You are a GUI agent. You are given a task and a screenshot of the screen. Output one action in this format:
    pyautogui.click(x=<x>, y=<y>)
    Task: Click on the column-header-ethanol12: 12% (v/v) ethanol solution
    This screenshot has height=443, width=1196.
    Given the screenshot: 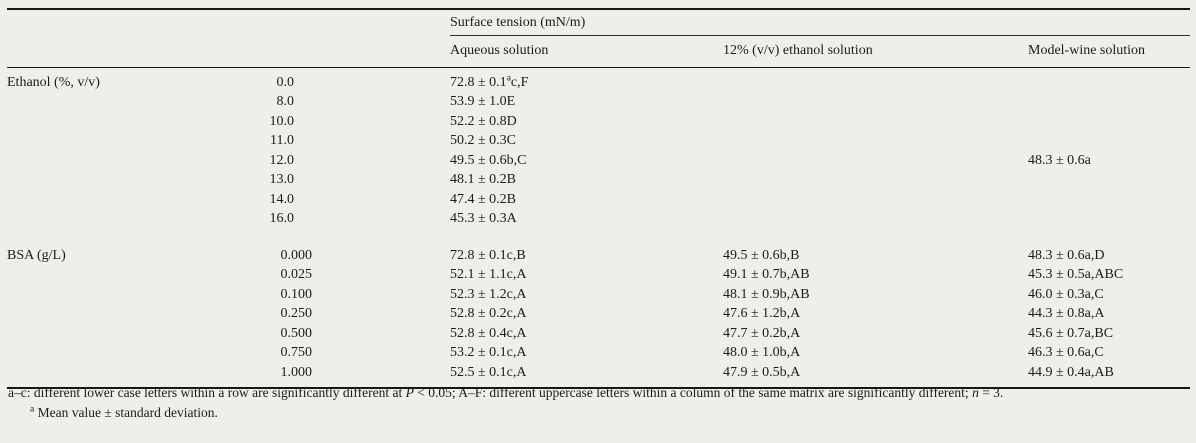 What is the action you would take?
    pyautogui.click(x=798, y=50)
    